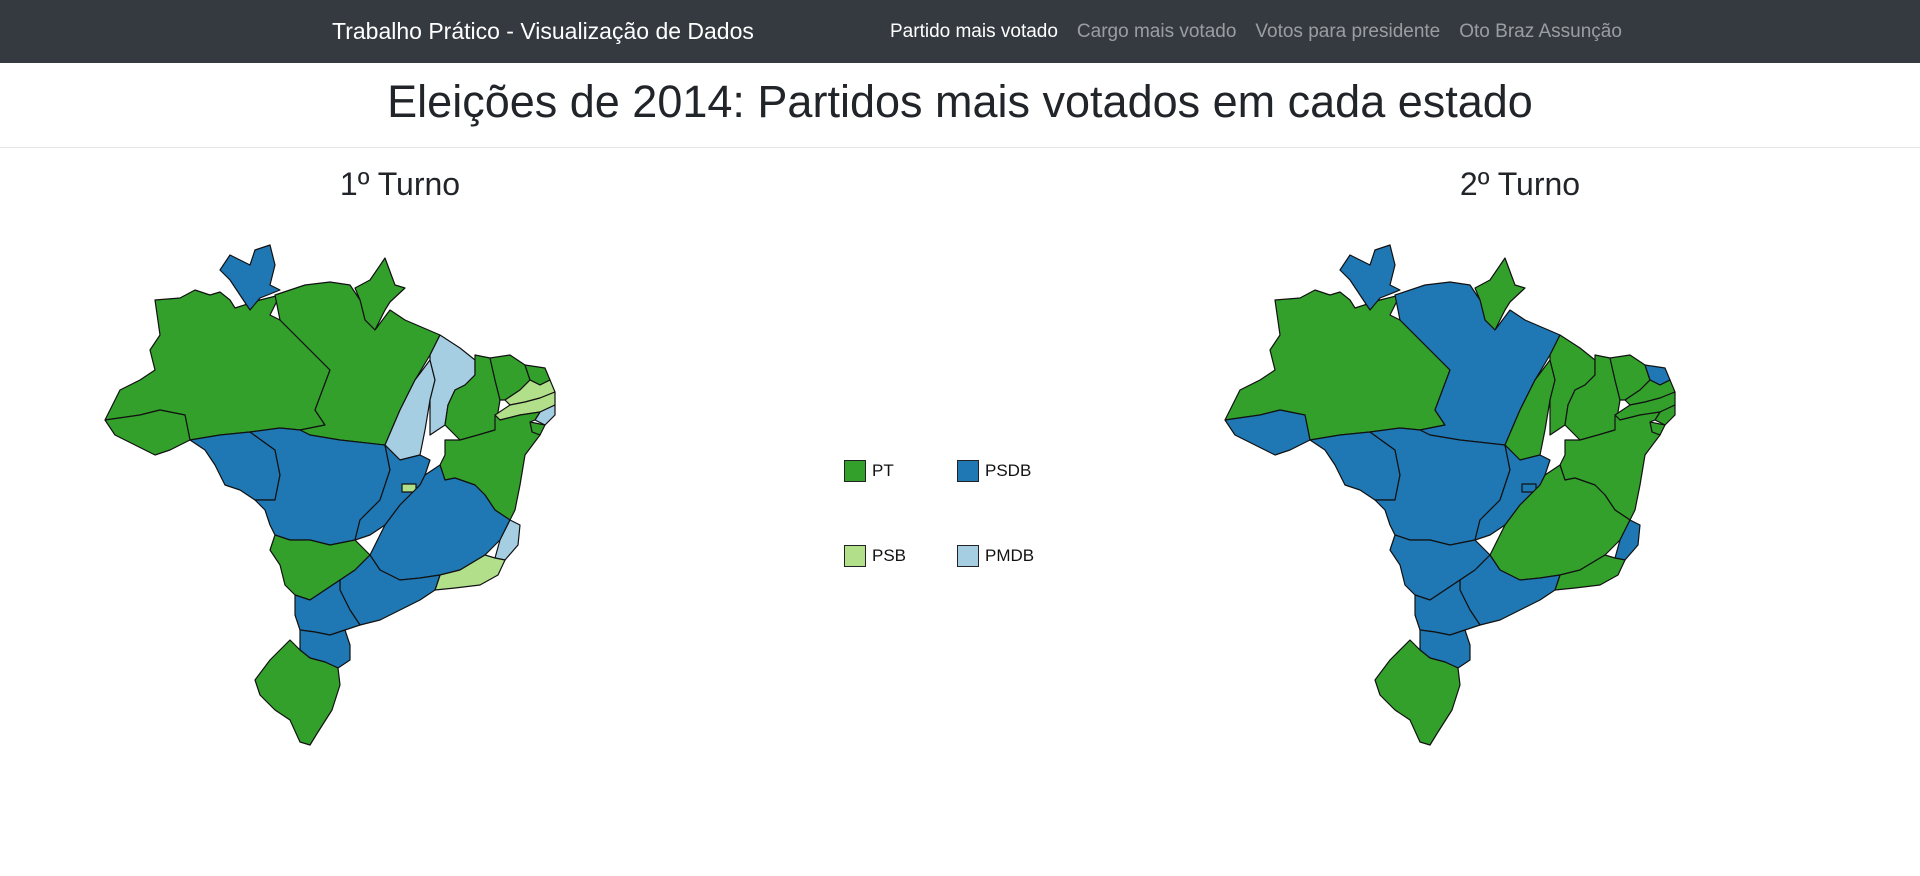 The width and height of the screenshot is (1920, 876). I want to click on brand-link: Trabalho Prático - Visualização de Dados, so click(543, 31).